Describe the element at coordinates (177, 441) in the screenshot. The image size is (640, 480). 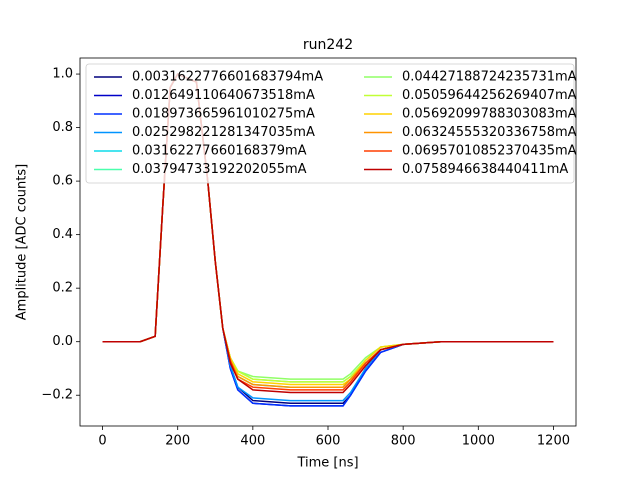
I see `x-tick-label: 200` at that location.